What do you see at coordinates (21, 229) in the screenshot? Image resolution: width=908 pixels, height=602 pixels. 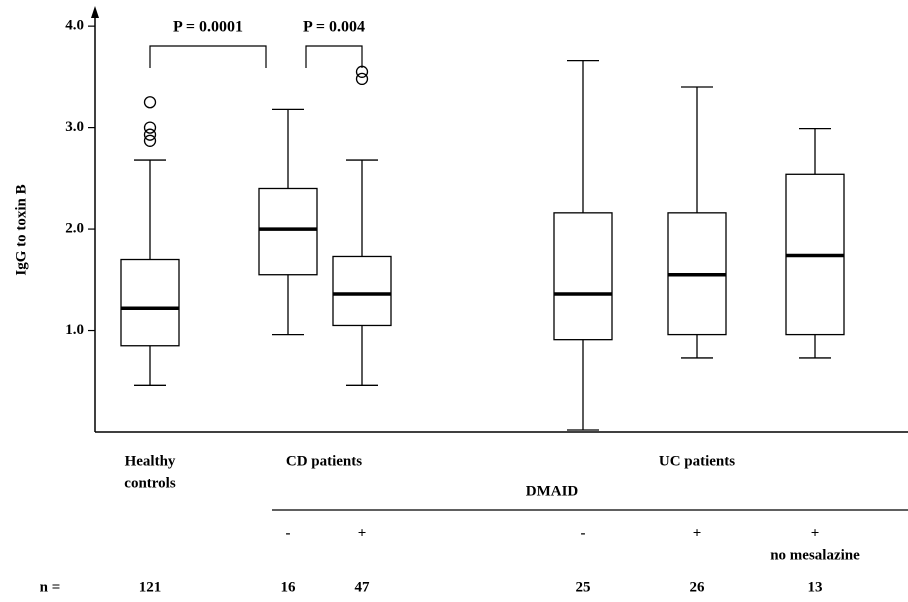 I see `y-axis-label: IgG to toxin B` at bounding box center [21, 229].